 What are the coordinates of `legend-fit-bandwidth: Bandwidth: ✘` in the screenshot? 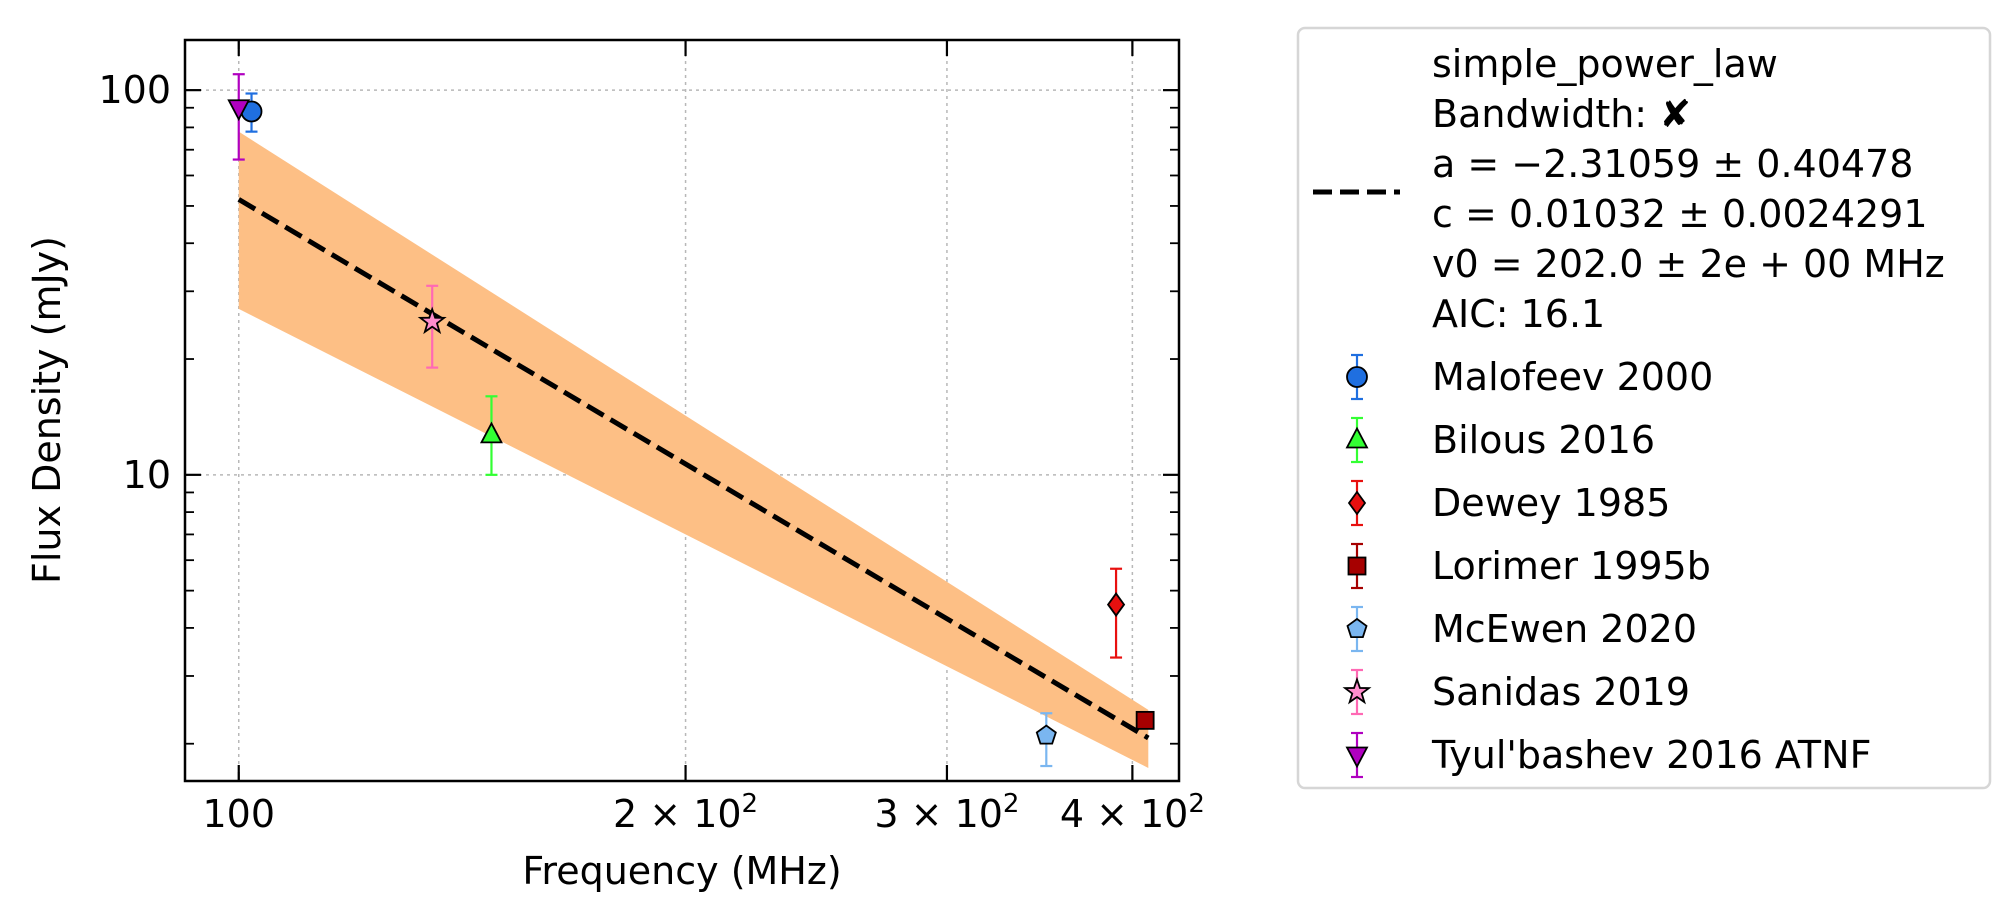 It's located at (1561, 114).